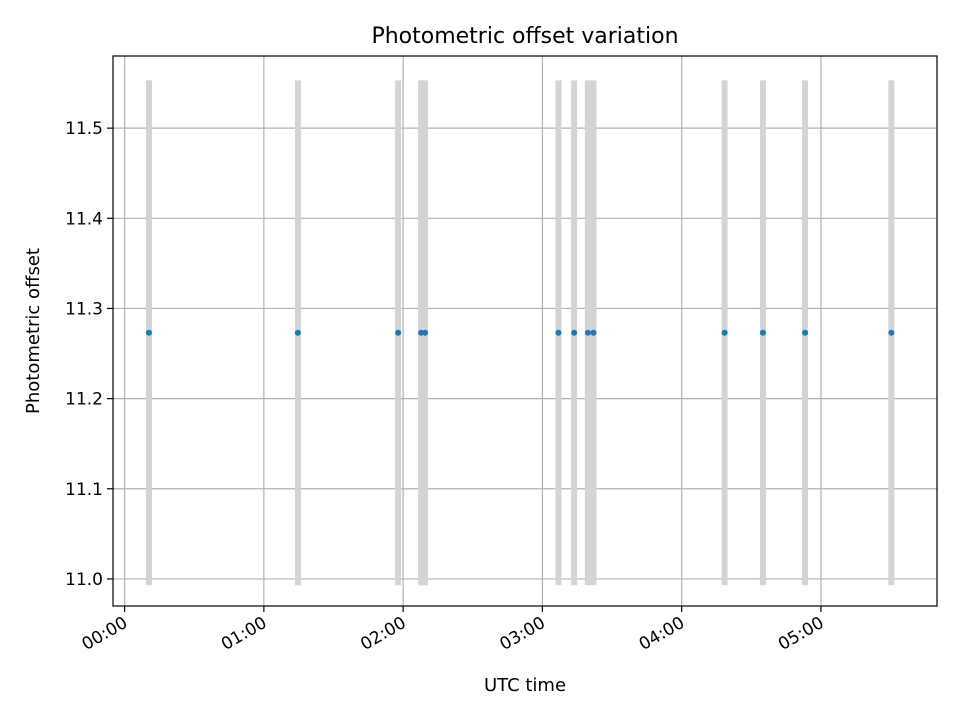  What do you see at coordinates (84, 129) in the screenshot?
I see `y-tick-label: 11.5` at bounding box center [84, 129].